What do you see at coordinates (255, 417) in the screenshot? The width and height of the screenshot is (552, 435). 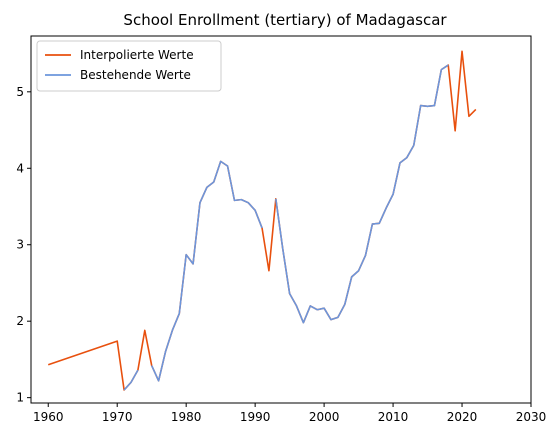 I see `x-tick-label: 1990` at bounding box center [255, 417].